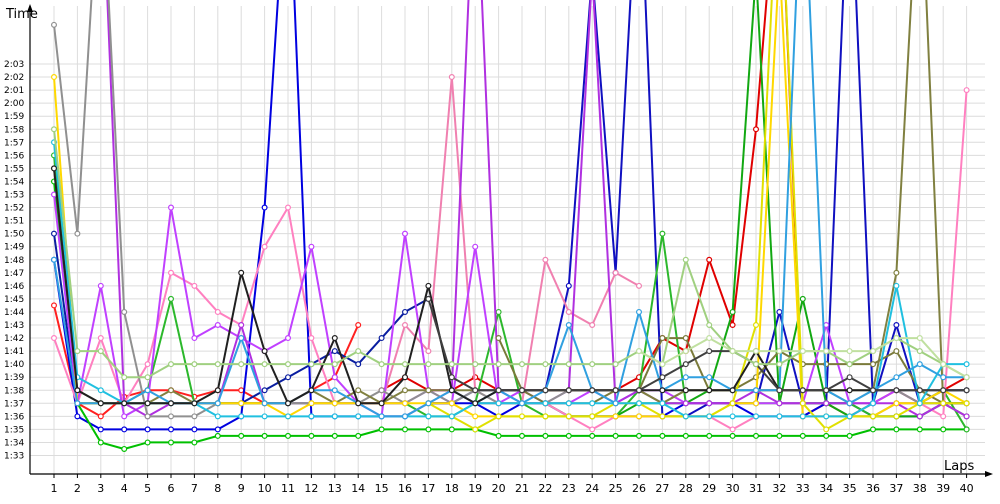  I want to click on y-tick-label: 1:47, so click(14, 274).